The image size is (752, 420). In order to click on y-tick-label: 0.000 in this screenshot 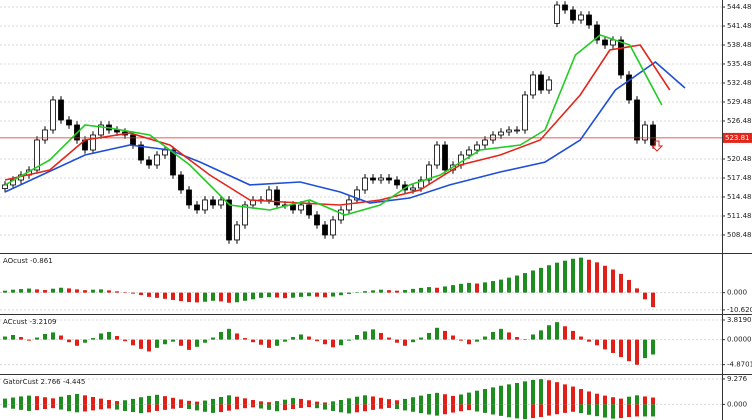, I will do `click(737, 404)`.